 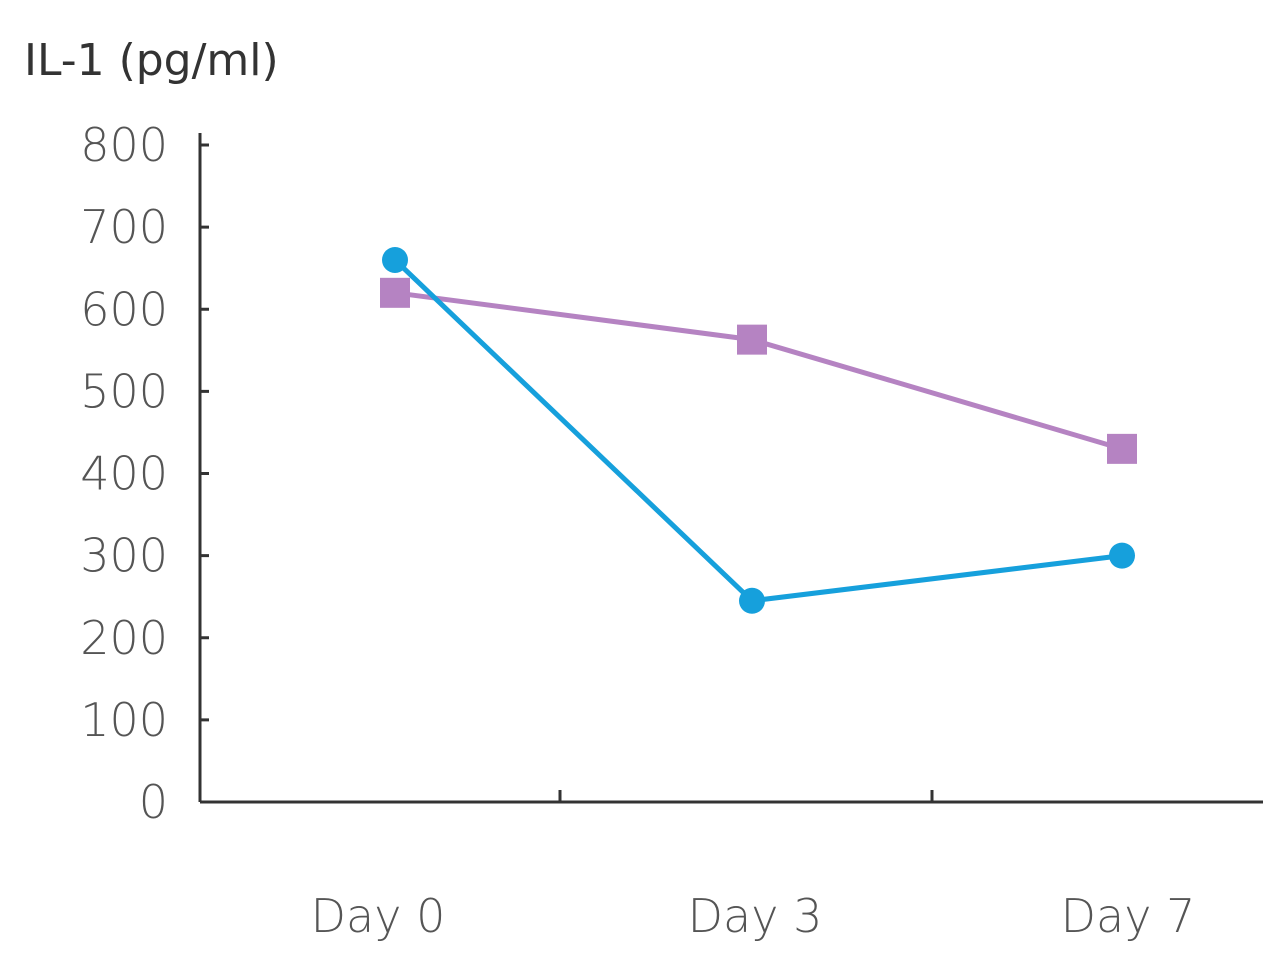 I want to click on y-tick-label: 0, so click(x=153, y=802).